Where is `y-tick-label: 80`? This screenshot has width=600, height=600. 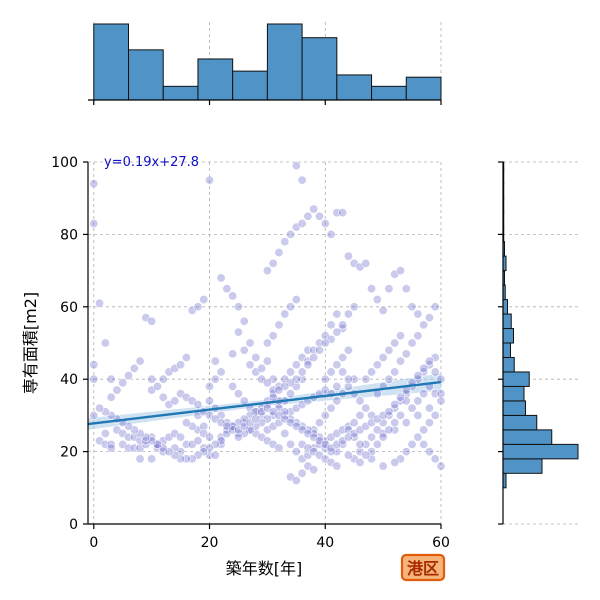
y-tick-label: 80 is located at coordinates (69, 235).